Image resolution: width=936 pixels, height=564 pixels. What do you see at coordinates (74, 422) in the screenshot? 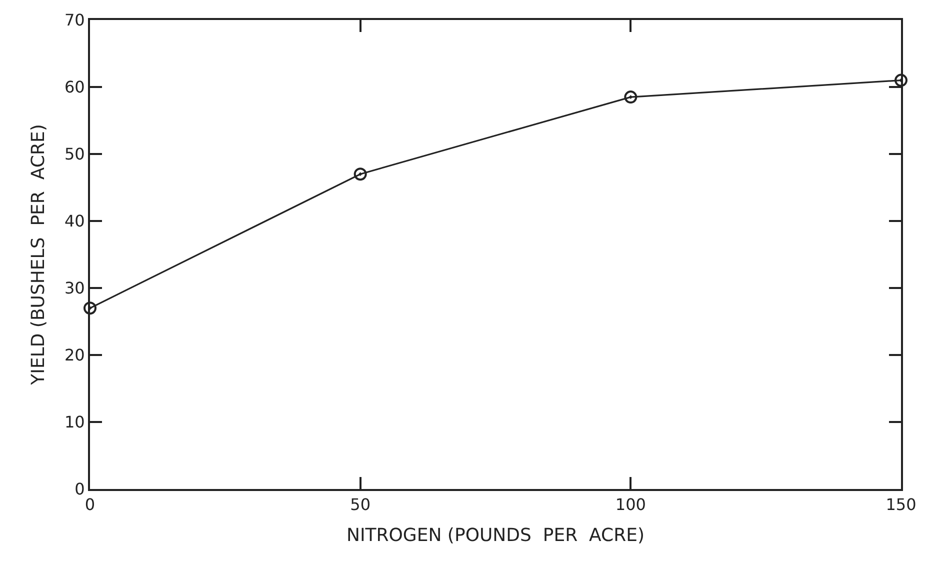
I see `y-tick-label: 10` at bounding box center [74, 422].